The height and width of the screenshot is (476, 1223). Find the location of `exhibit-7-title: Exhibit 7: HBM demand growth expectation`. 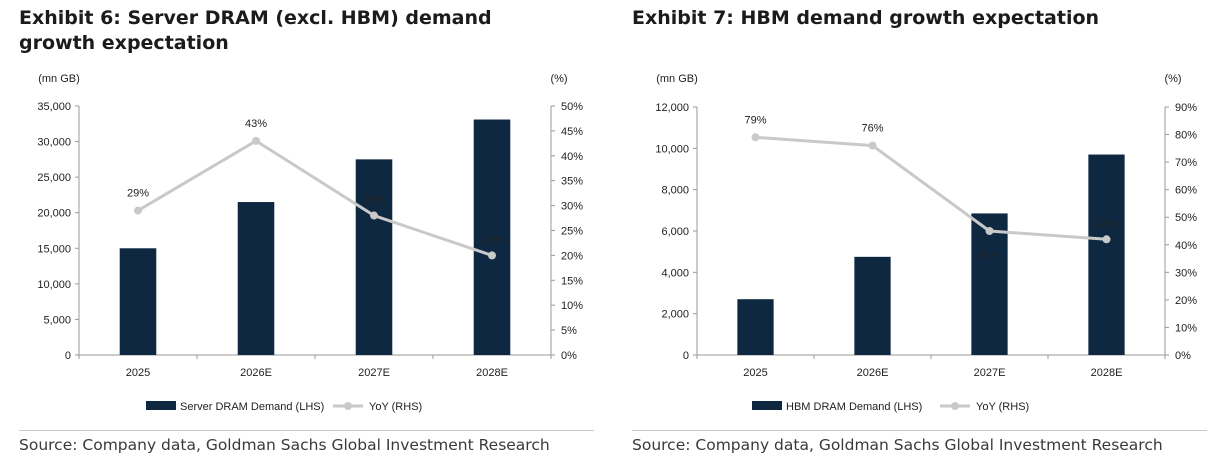

exhibit-7-title: Exhibit 7: HBM demand growth expectation is located at coordinates (866, 18).